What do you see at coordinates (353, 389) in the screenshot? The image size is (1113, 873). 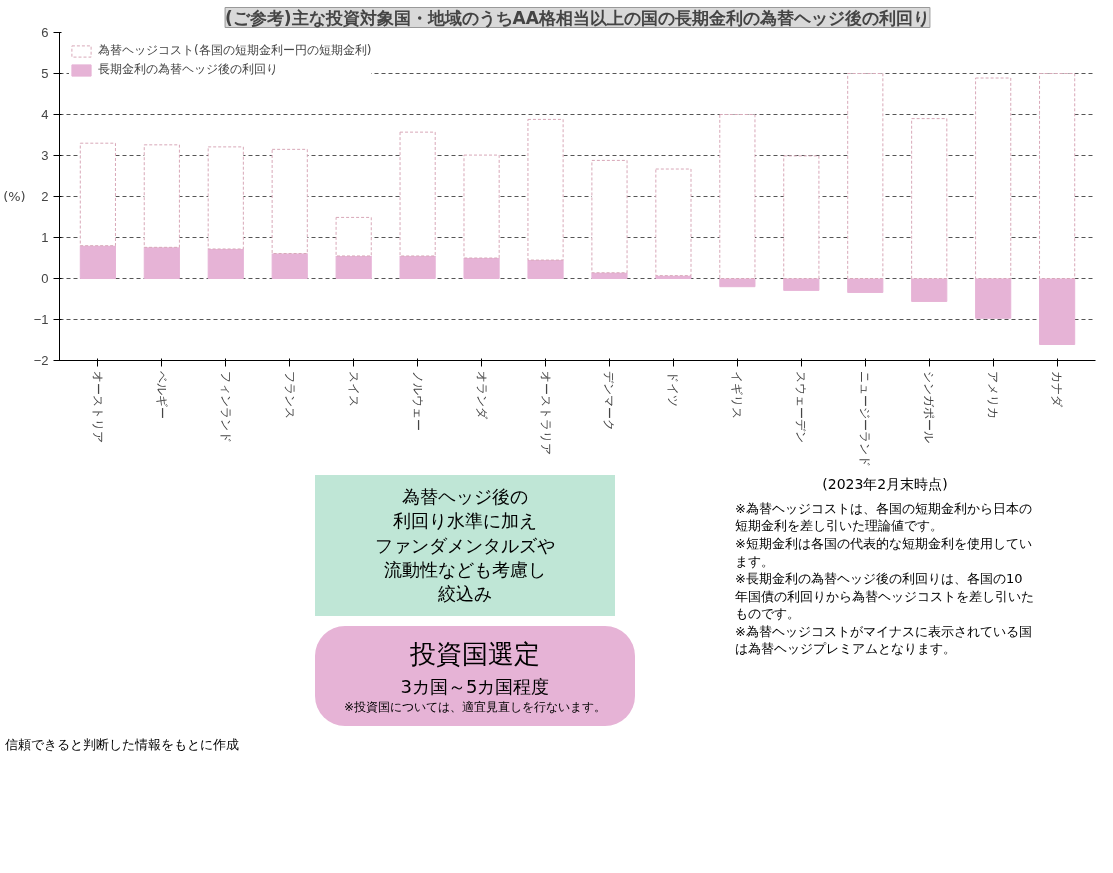 I see `x-tick-label: スイス` at bounding box center [353, 389].